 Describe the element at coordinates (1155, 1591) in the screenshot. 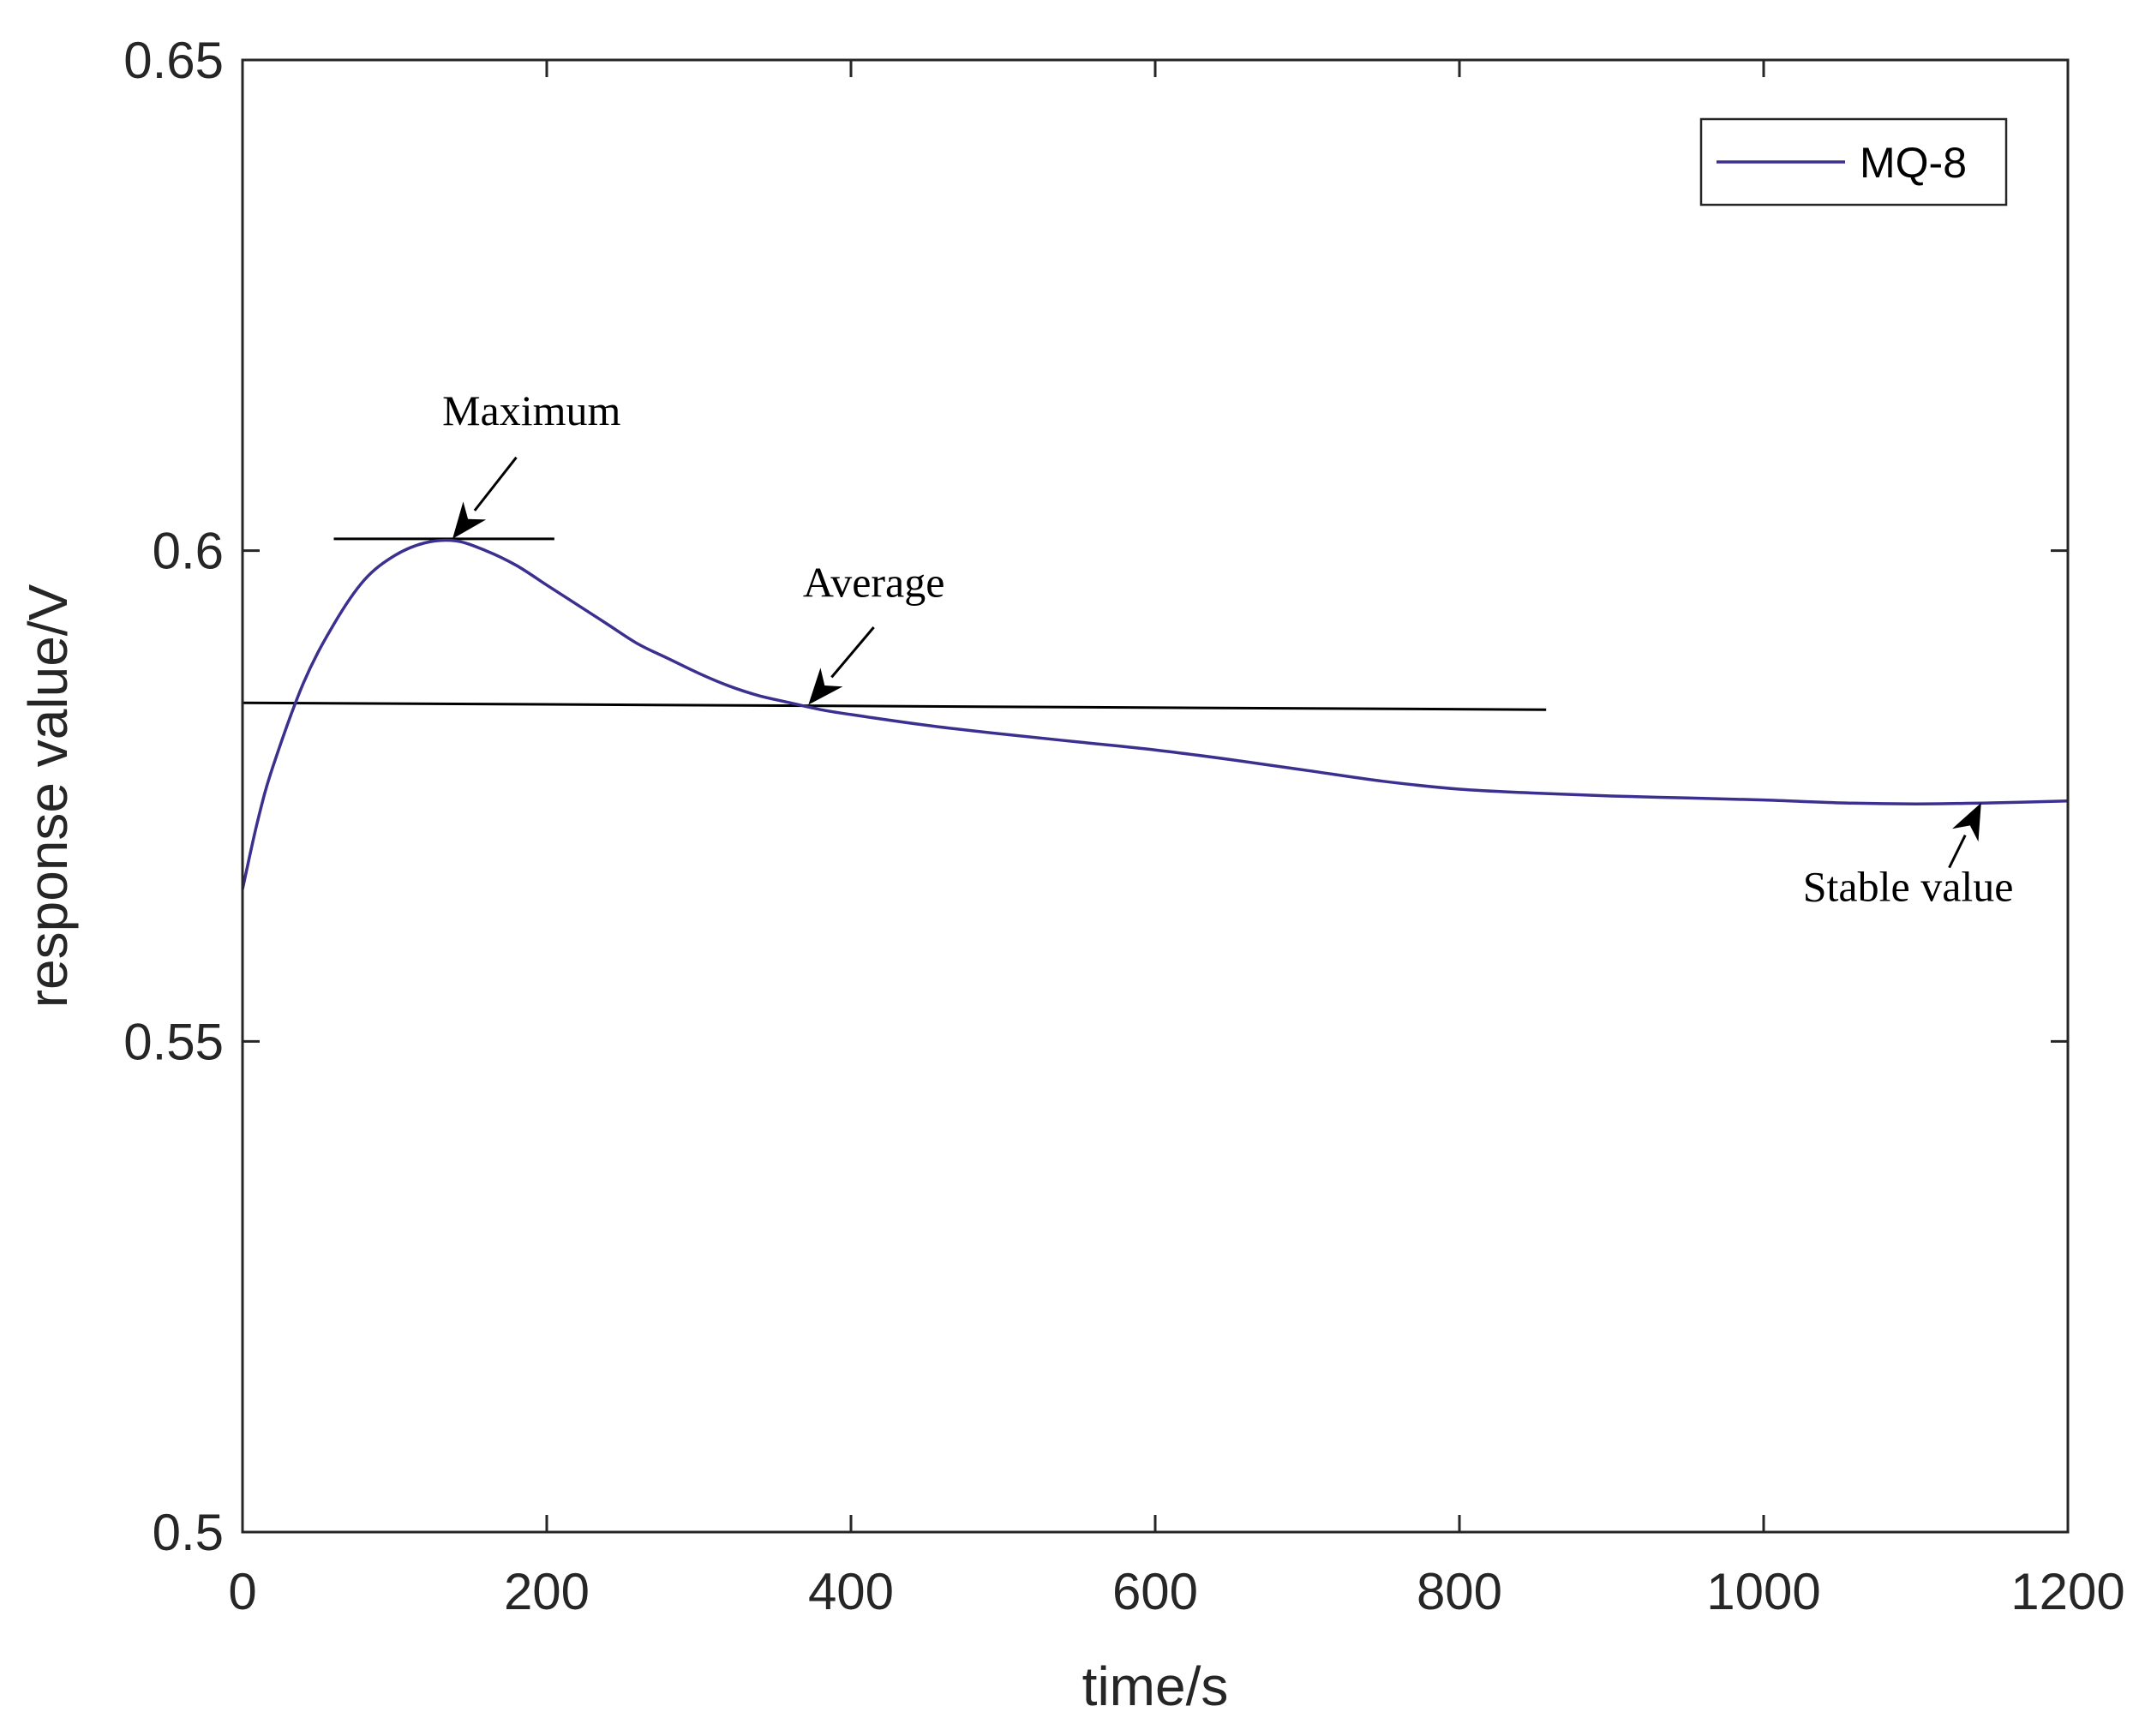

I see `x-tick-label: 600` at that location.